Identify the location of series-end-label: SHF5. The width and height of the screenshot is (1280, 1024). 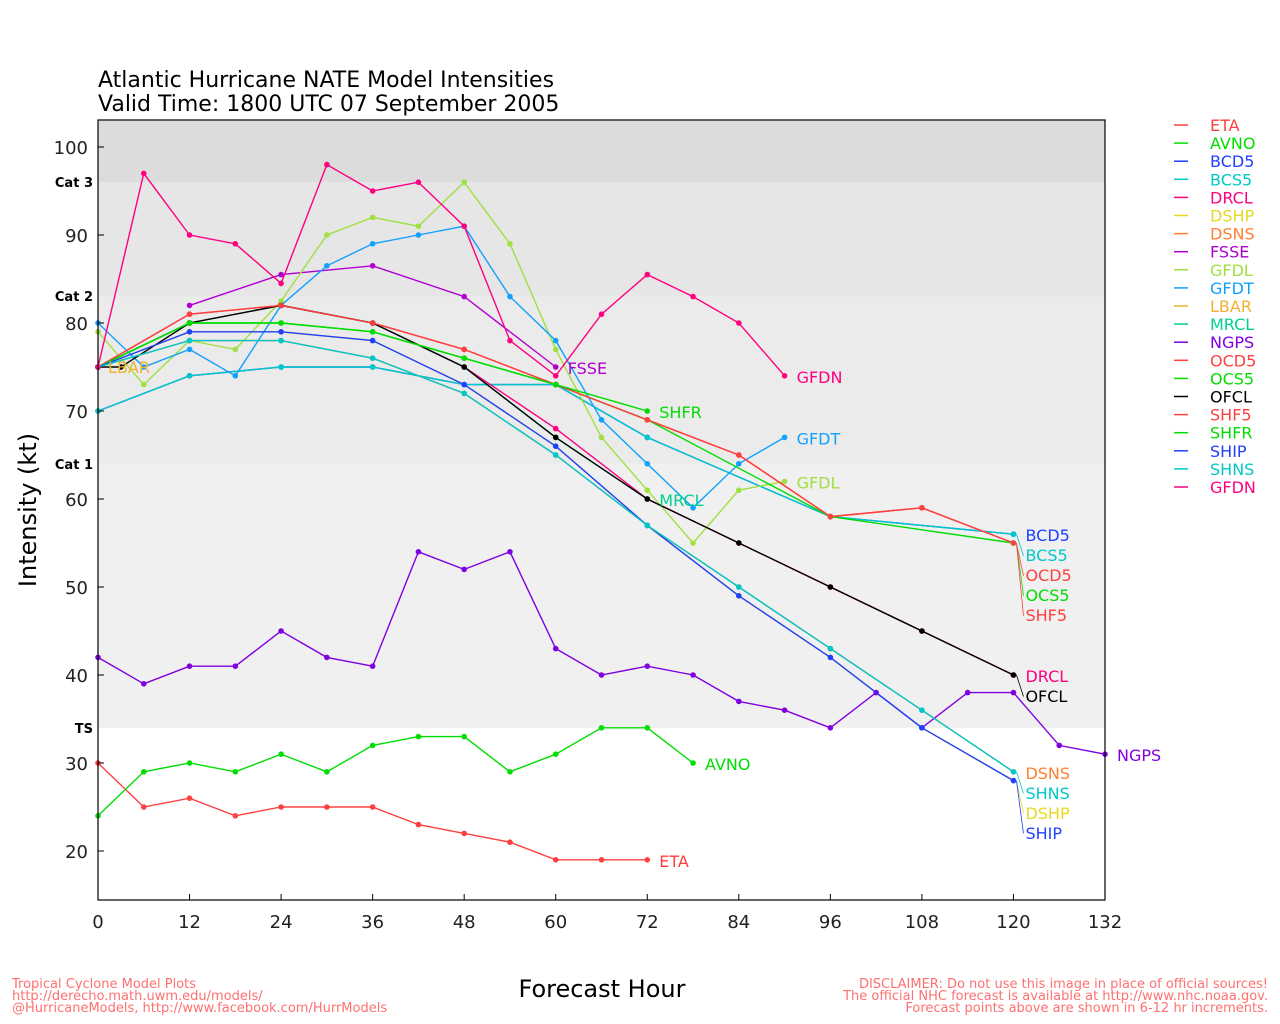
(1046, 615).